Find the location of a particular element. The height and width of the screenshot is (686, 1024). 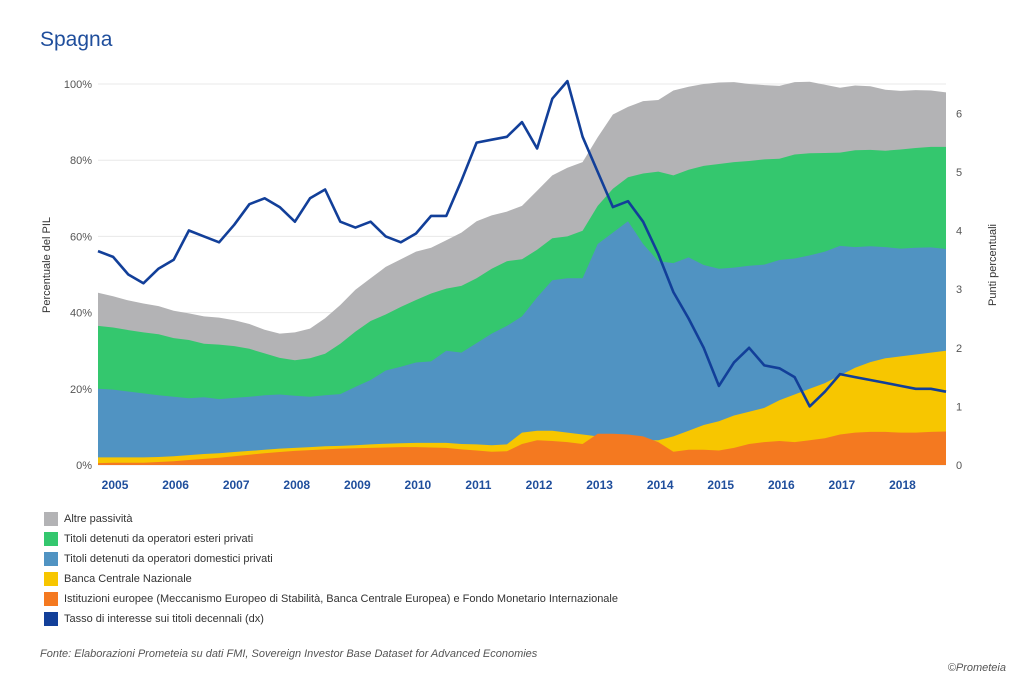

y-tick-label: 60% is located at coordinates (81, 237).